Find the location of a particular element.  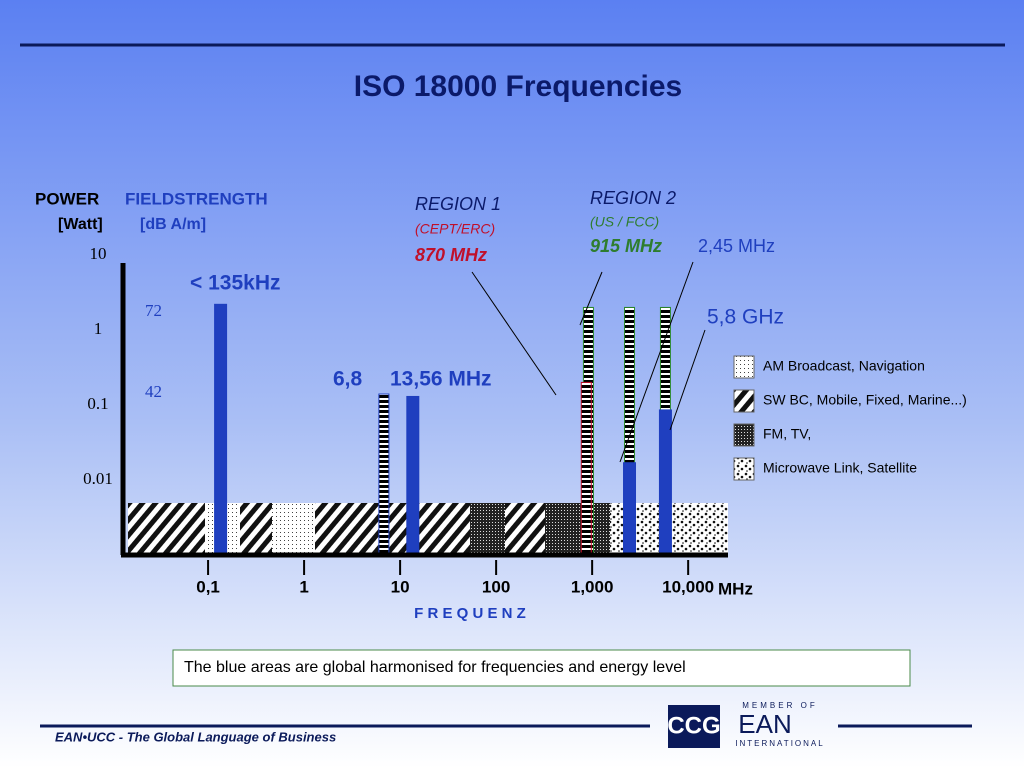

x-tick-label: 1,000 is located at coordinates (592, 586).